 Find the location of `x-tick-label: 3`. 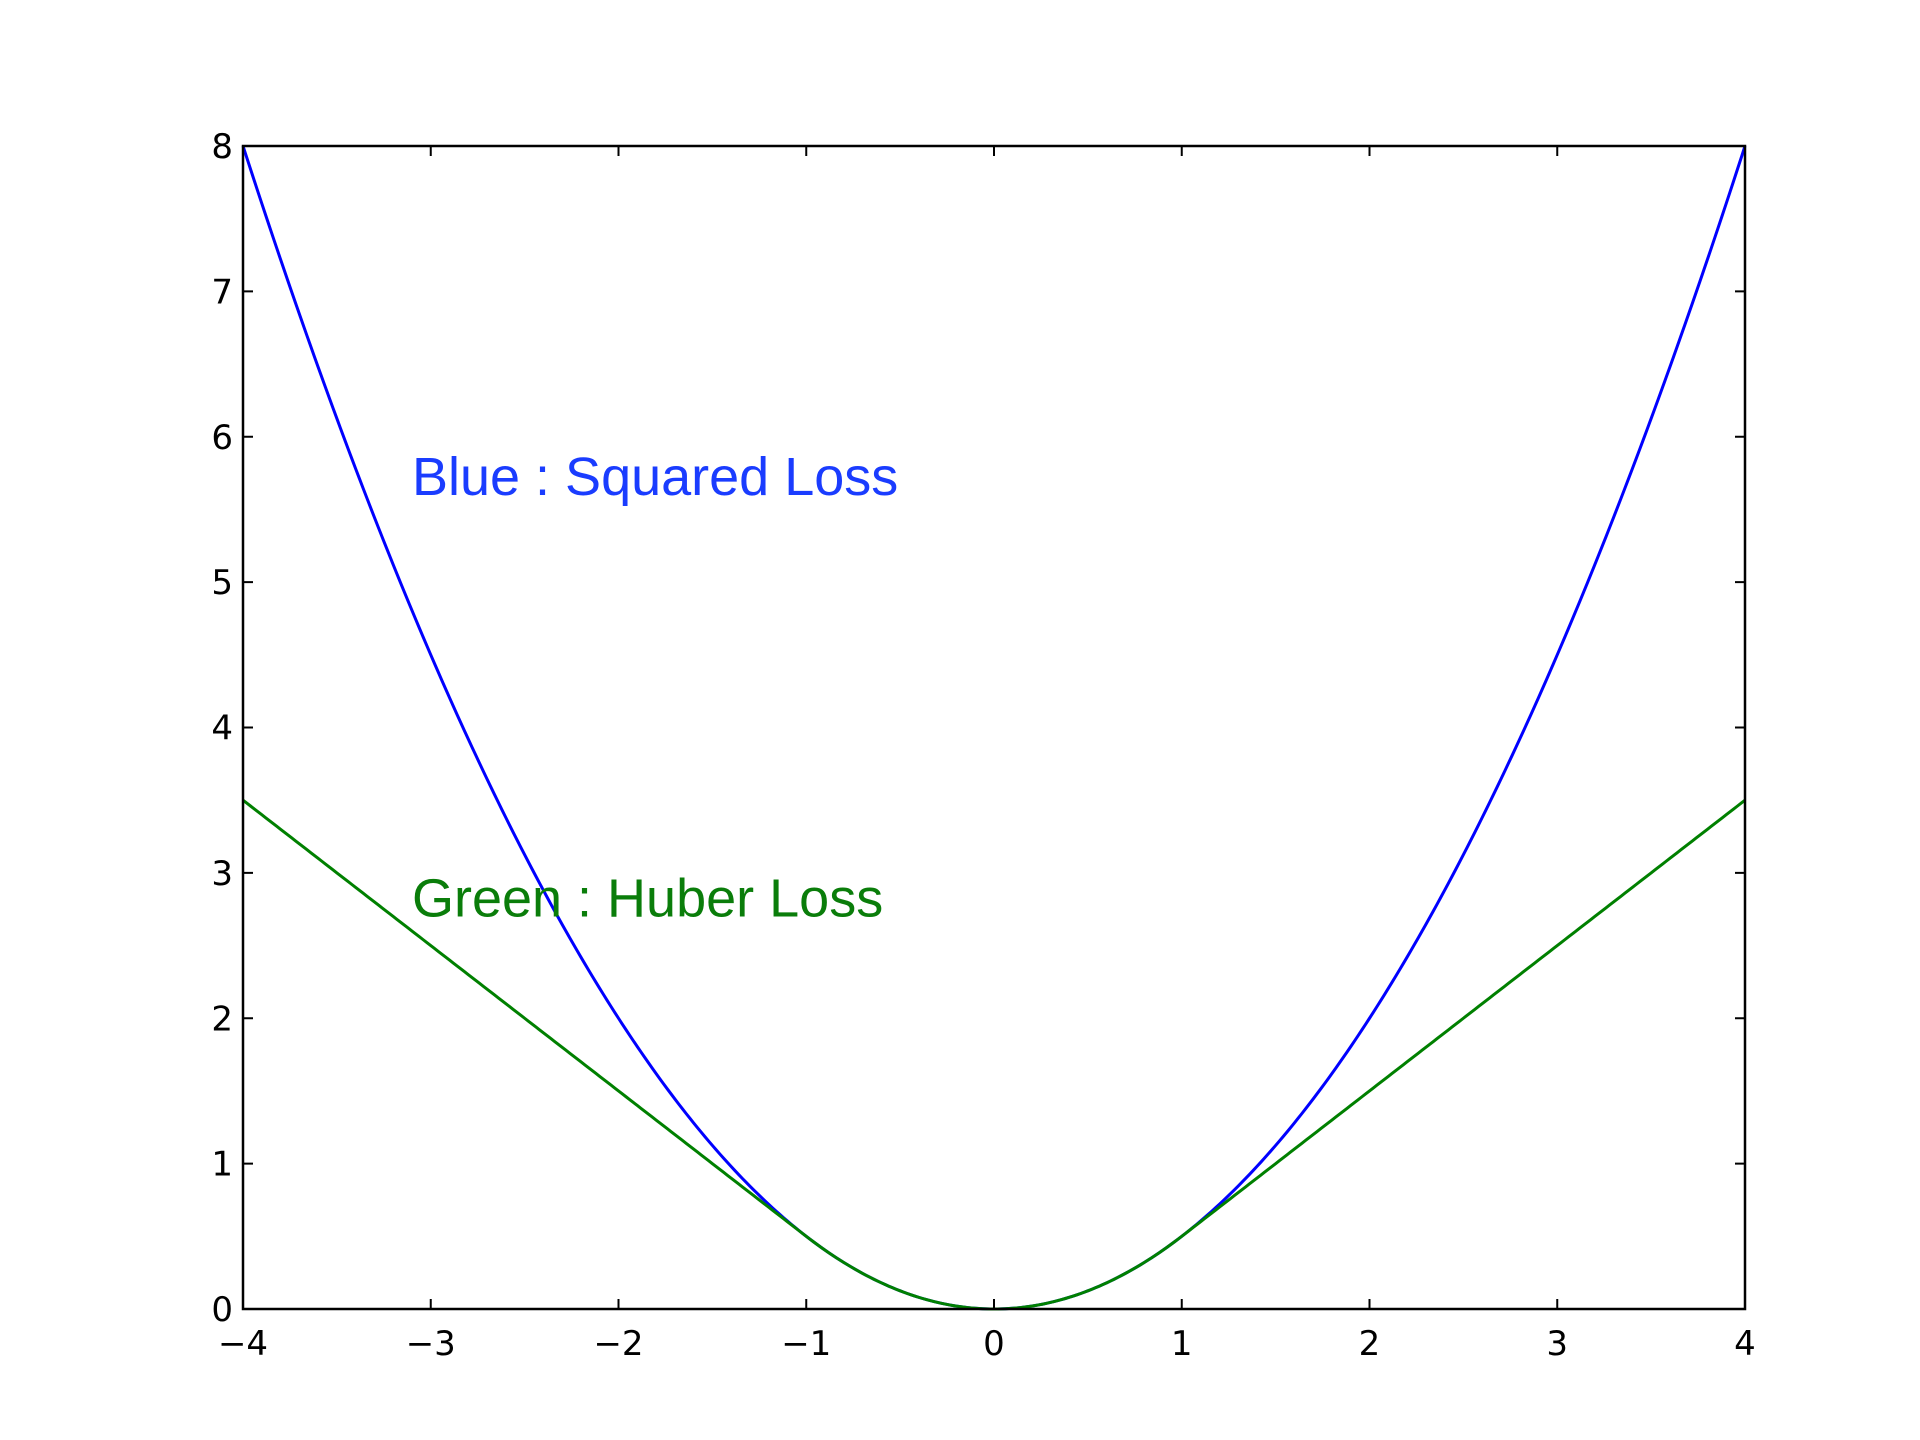

x-tick-label: 3 is located at coordinates (1557, 1344).